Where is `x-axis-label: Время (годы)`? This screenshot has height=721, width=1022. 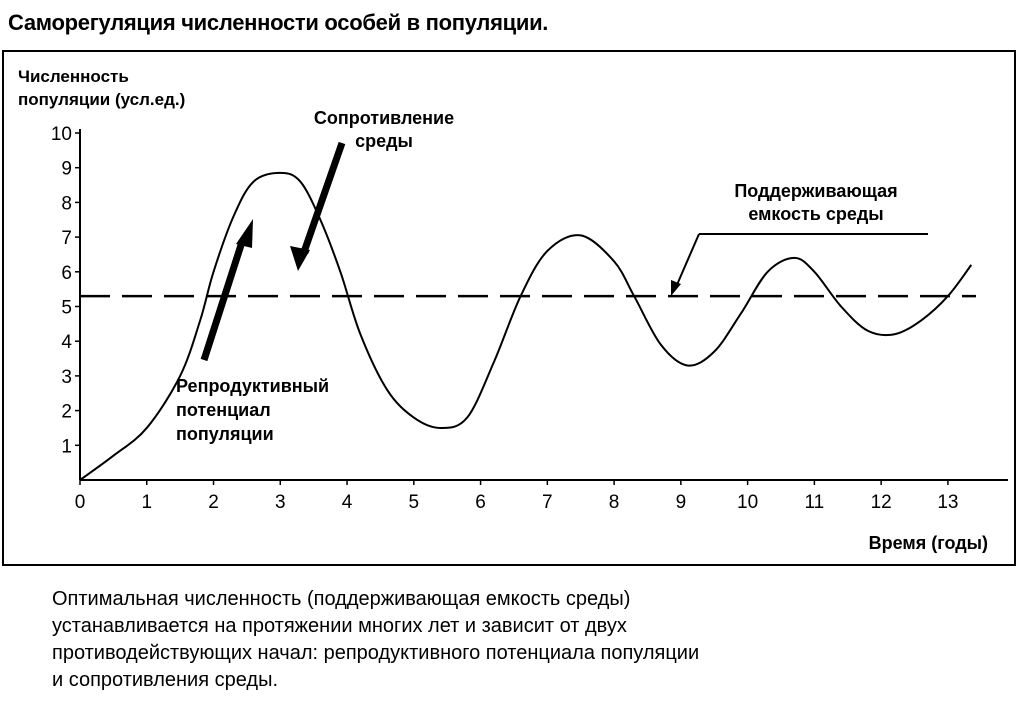 x-axis-label: Время (годы) is located at coordinates (928, 543).